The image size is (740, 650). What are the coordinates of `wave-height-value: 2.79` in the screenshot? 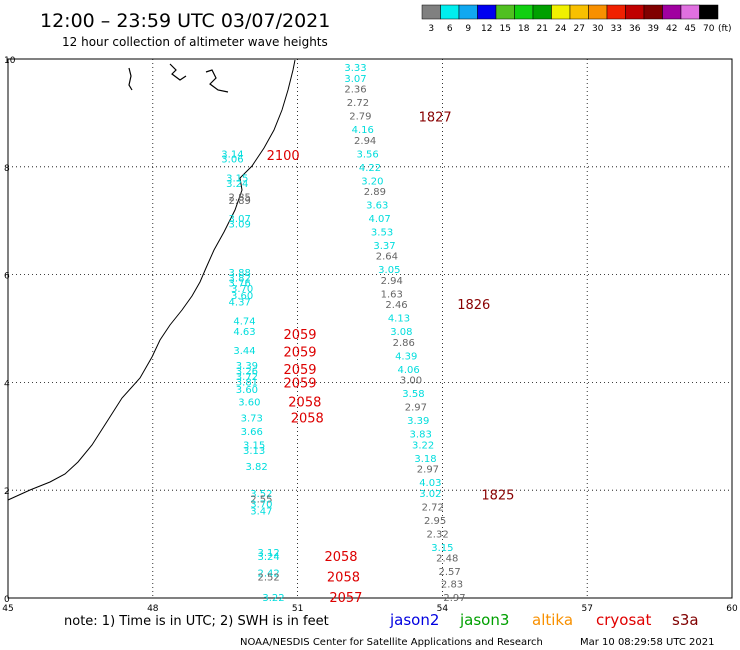 It's located at (360, 117).